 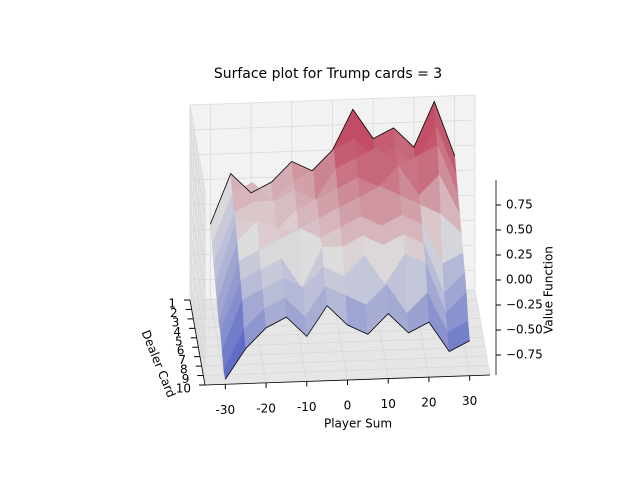 What do you see at coordinates (428, 403) in the screenshot?
I see `x-tick-label: 20` at bounding box center [428, 403].